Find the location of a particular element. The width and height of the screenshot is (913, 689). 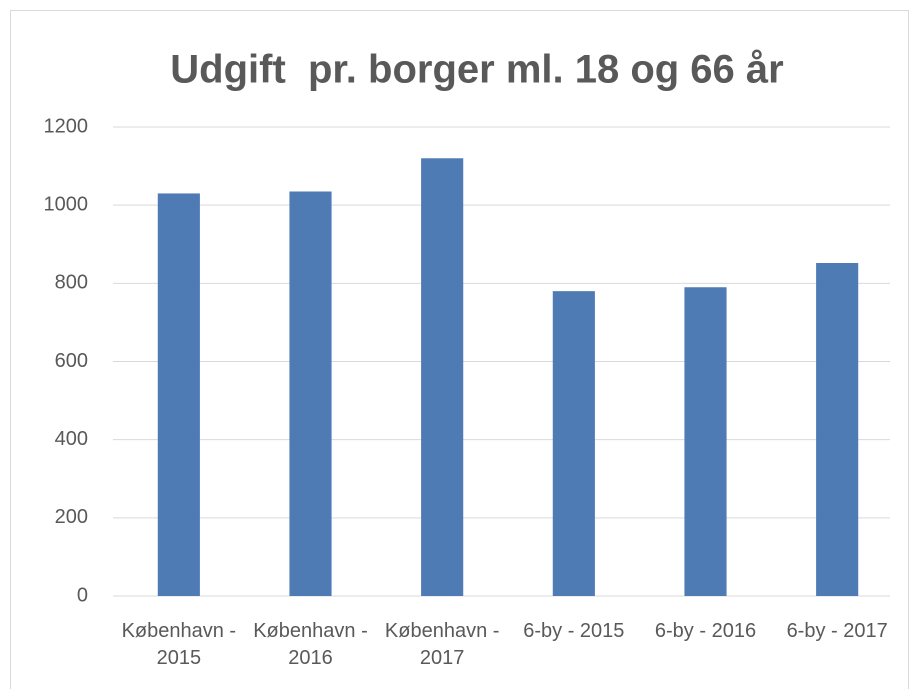

chart-title: Udgift pr. borger ml. 18 og 66 år is located at coordinates (476, 70).